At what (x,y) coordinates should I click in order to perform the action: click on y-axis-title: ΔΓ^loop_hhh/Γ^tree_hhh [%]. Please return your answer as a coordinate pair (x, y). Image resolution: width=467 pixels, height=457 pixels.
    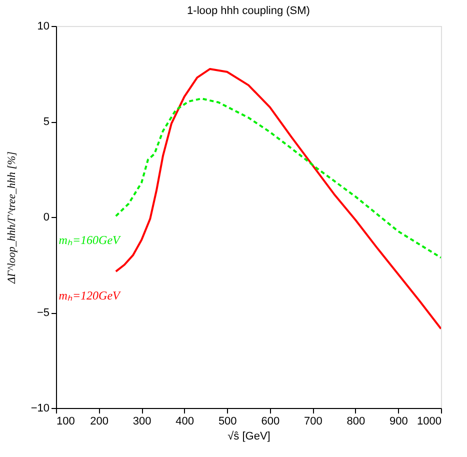
    Looking at the image, I should click on (12, 218).